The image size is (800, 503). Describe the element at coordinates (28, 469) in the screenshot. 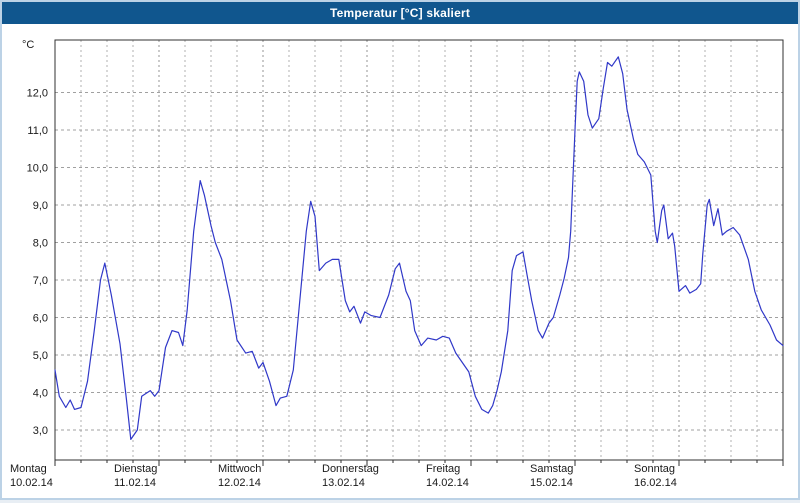

I see `x-day-label: Montag` at that location.